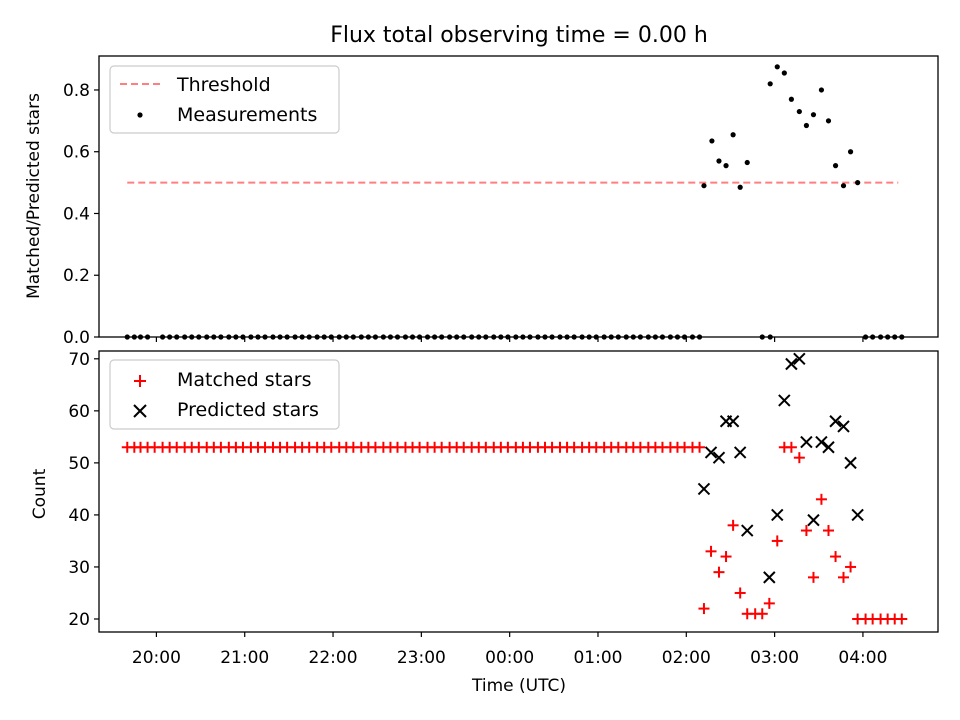 The height and width of the screenshot is (720, 960). I want to click on top-x-axis, so click(509, 339).